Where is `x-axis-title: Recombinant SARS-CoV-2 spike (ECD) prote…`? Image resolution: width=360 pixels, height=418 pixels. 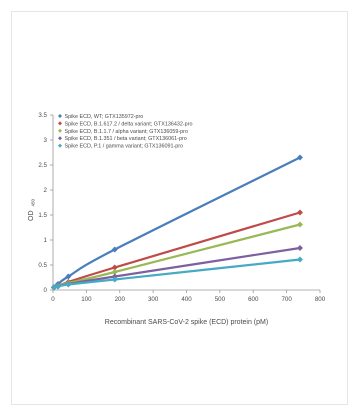 x-axis-title: Recombinant SARS-CoV-2 spike (ECD) prote… is located at coordinates (186, 322).